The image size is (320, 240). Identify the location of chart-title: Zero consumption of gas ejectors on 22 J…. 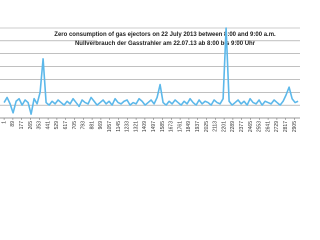
(165, 35).